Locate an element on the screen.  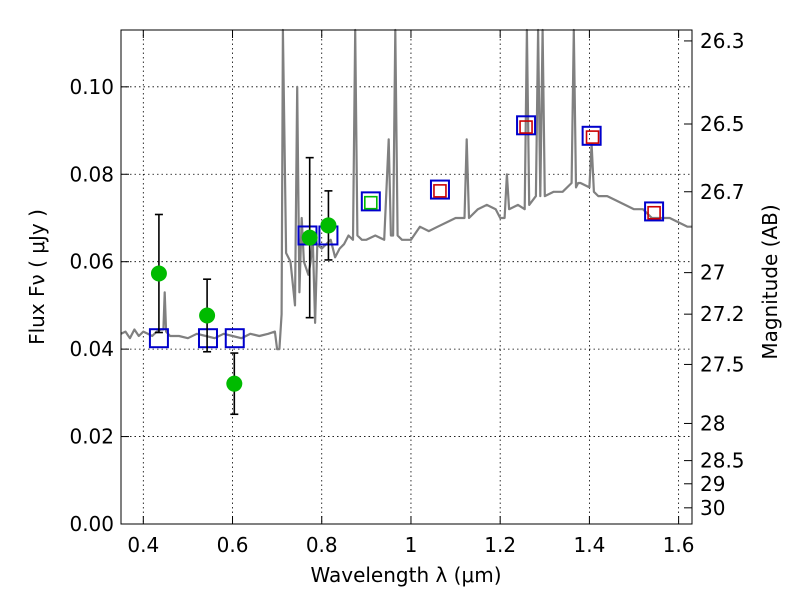
y-tick-label: 0.04 is located at coordinates (91, 349).